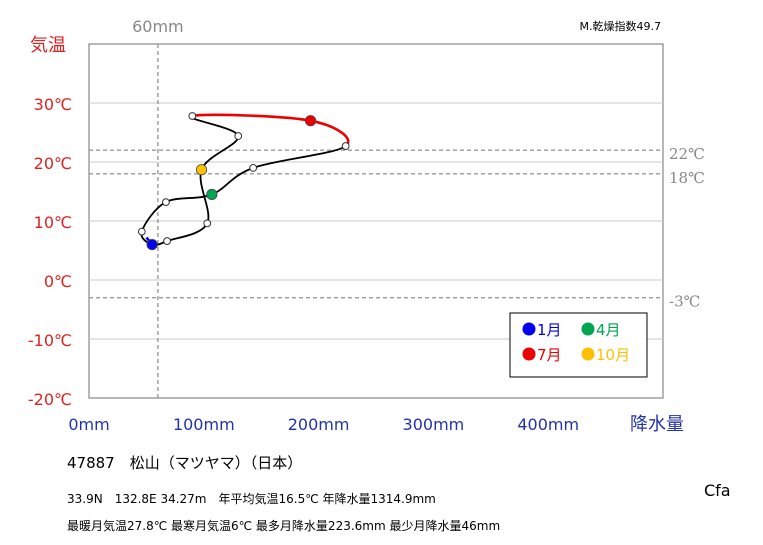 The width and height of the screenshot is (763, 545). What do you see at coordinates (319, 424) in the screenshot?
I see `x-tick-label: 200mm` at bounding box center [319, 424].